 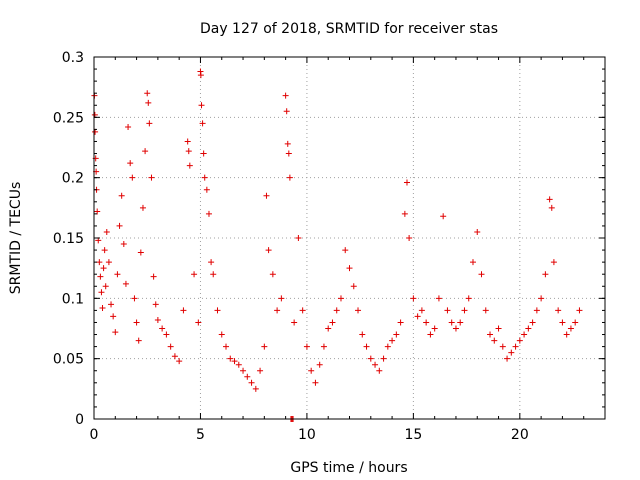 I want to click on y-tick-label: 0.1, so click(x=73, y=299).